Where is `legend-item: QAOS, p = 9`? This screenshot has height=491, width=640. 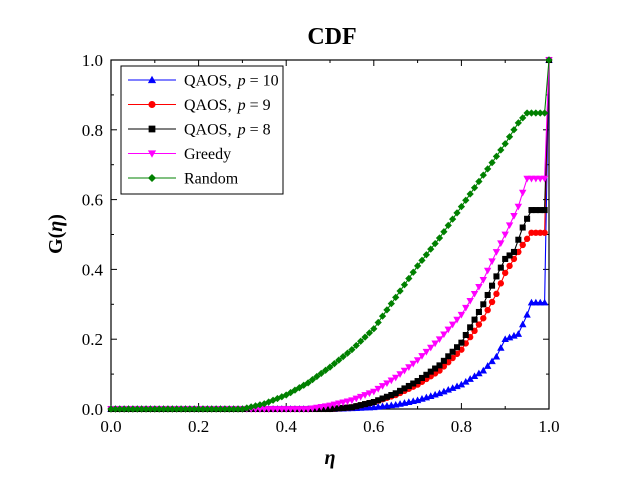 legend-item: QAOS, p = 9 is located at coordinates (199, 105).